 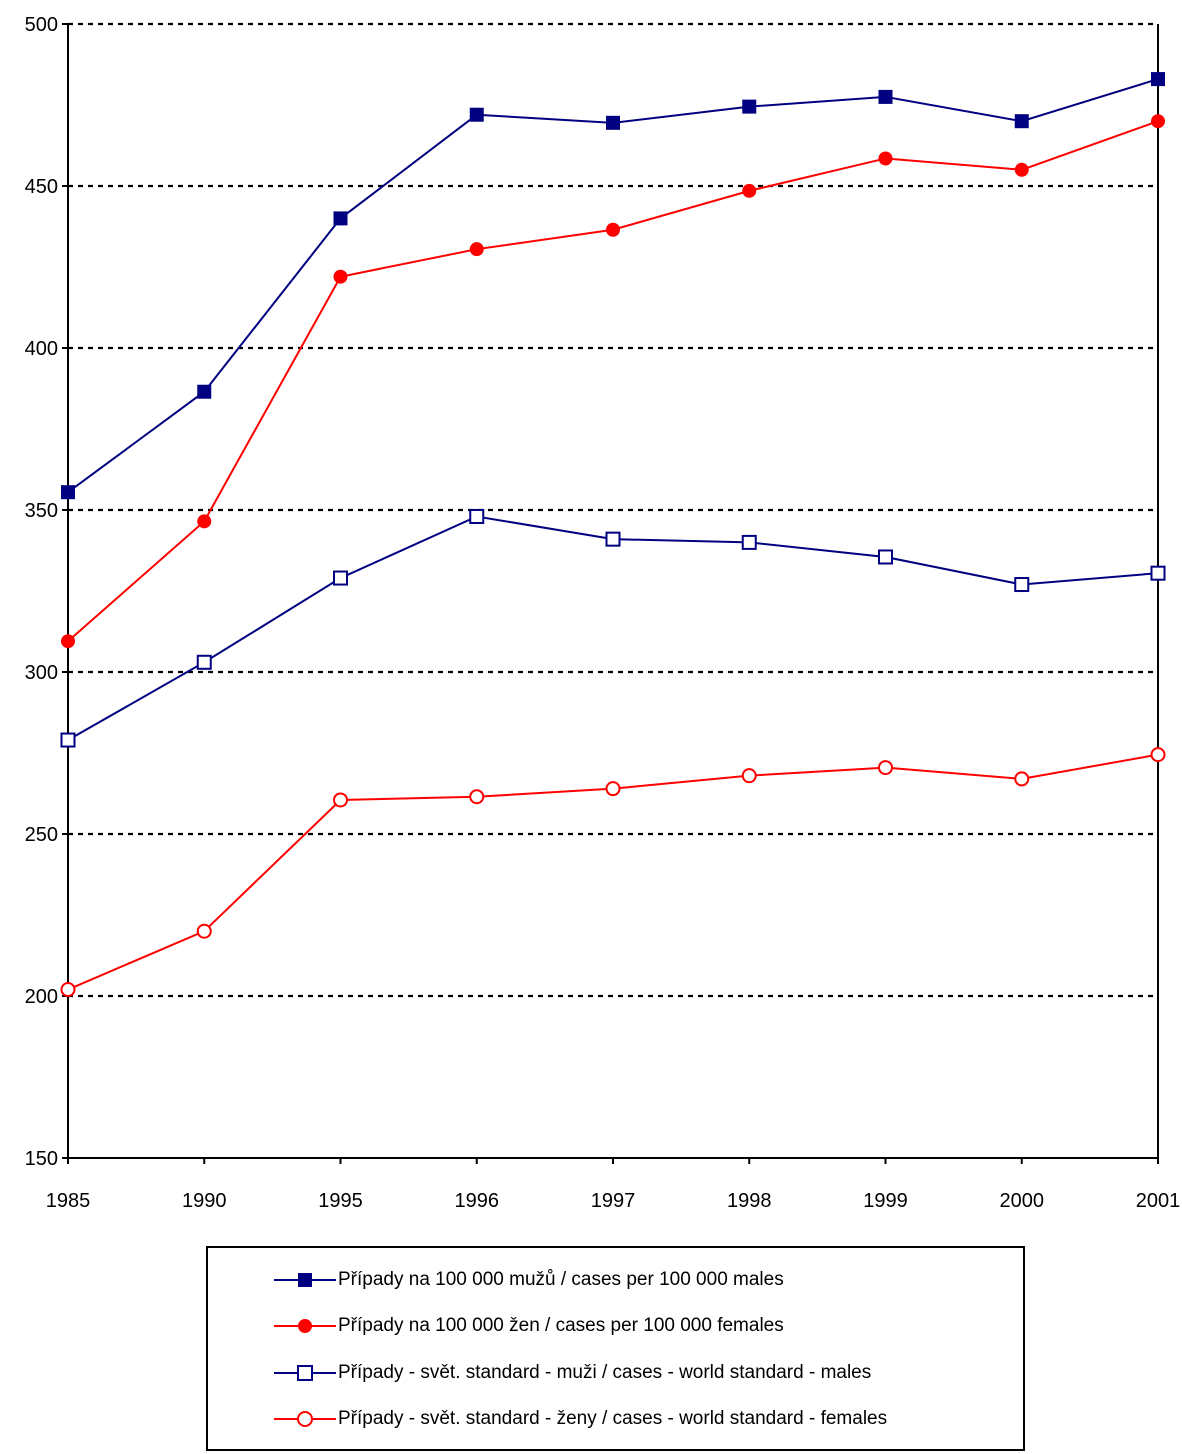 I want to click on y-tick-label: 500, so click(x=41, y=25).